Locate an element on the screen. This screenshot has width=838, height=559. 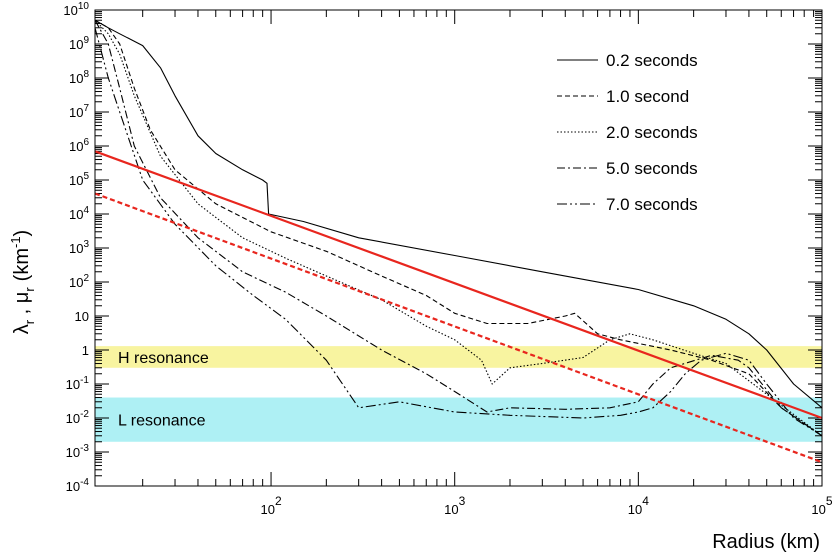
x-tick-label: 10⁵ is located at coordinates (821, 505).